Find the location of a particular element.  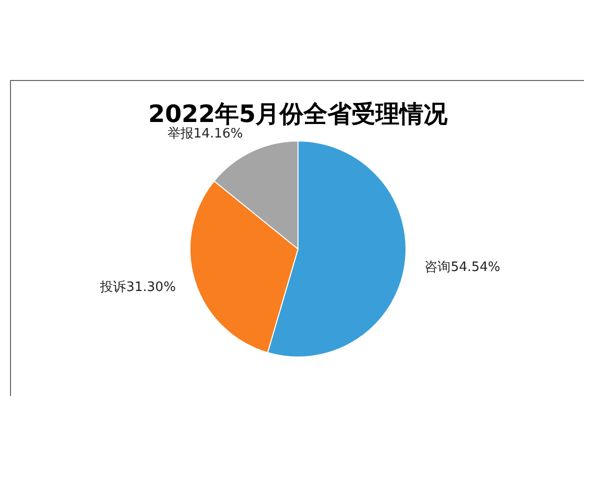

chart-title: 2022年5月份全省受理情况 is located at coordinates (298, 114).